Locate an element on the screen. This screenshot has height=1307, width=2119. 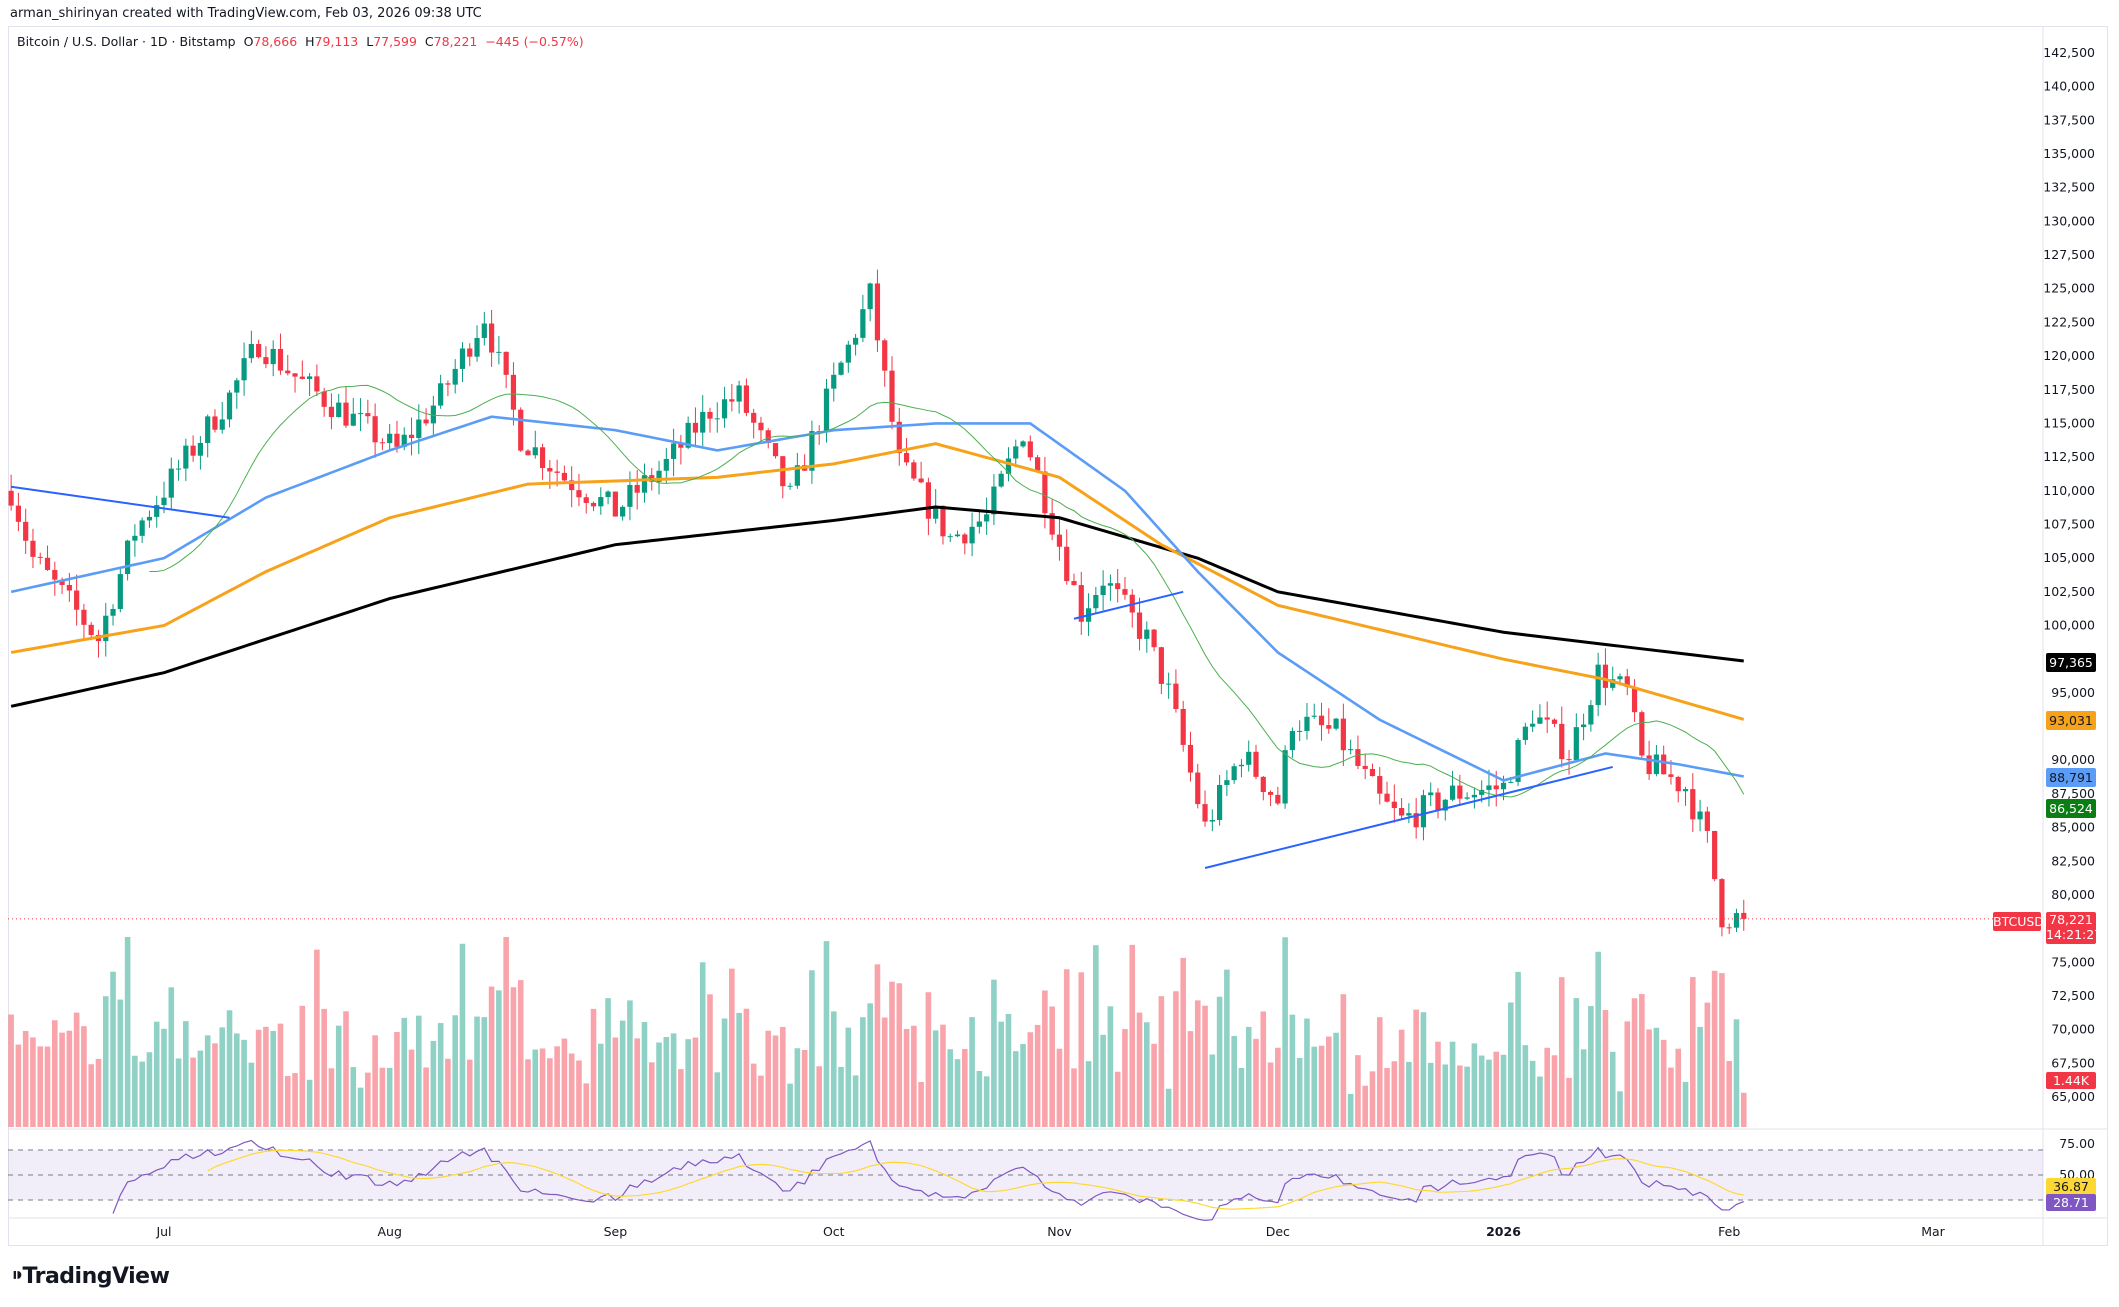
symbol-tag: BTCUSD is located at coordinates (2018, 921).